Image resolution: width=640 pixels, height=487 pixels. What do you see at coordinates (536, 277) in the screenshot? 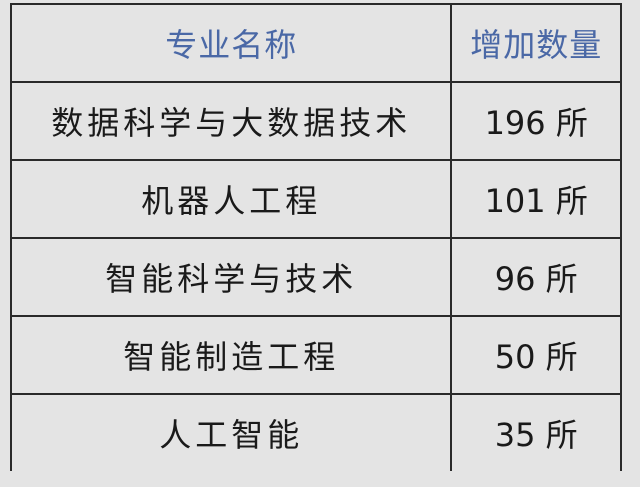
I see `count-cell: 96 所` at bounding box center [536, 277].